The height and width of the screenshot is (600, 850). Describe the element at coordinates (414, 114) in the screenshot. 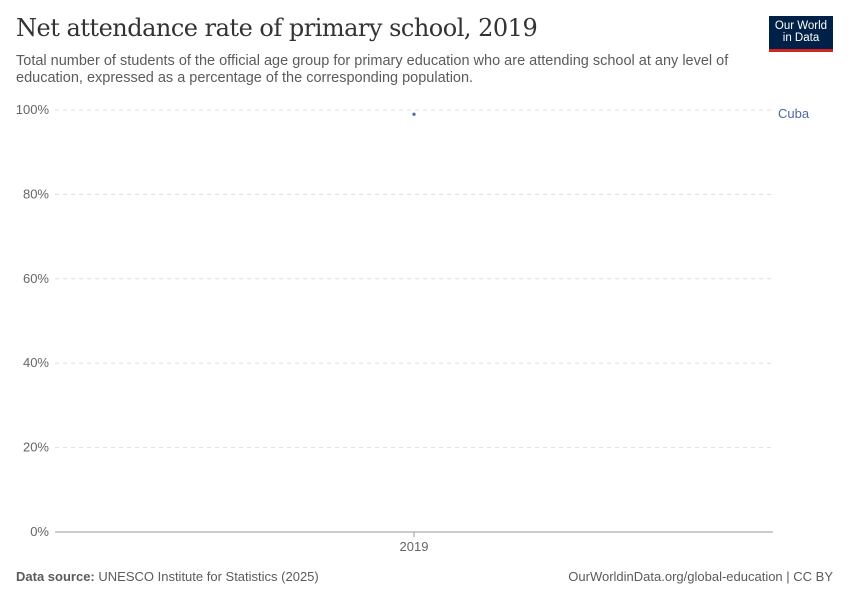

I see `data-point-cuba` at that location.